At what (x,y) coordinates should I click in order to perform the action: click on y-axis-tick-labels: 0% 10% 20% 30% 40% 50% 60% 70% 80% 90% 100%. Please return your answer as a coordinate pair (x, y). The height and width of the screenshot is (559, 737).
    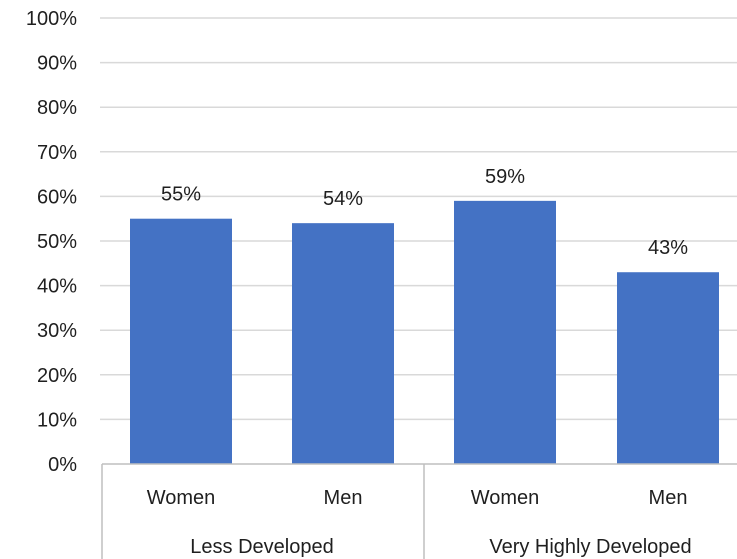
    Looking at the image, I should click on (51, 242).